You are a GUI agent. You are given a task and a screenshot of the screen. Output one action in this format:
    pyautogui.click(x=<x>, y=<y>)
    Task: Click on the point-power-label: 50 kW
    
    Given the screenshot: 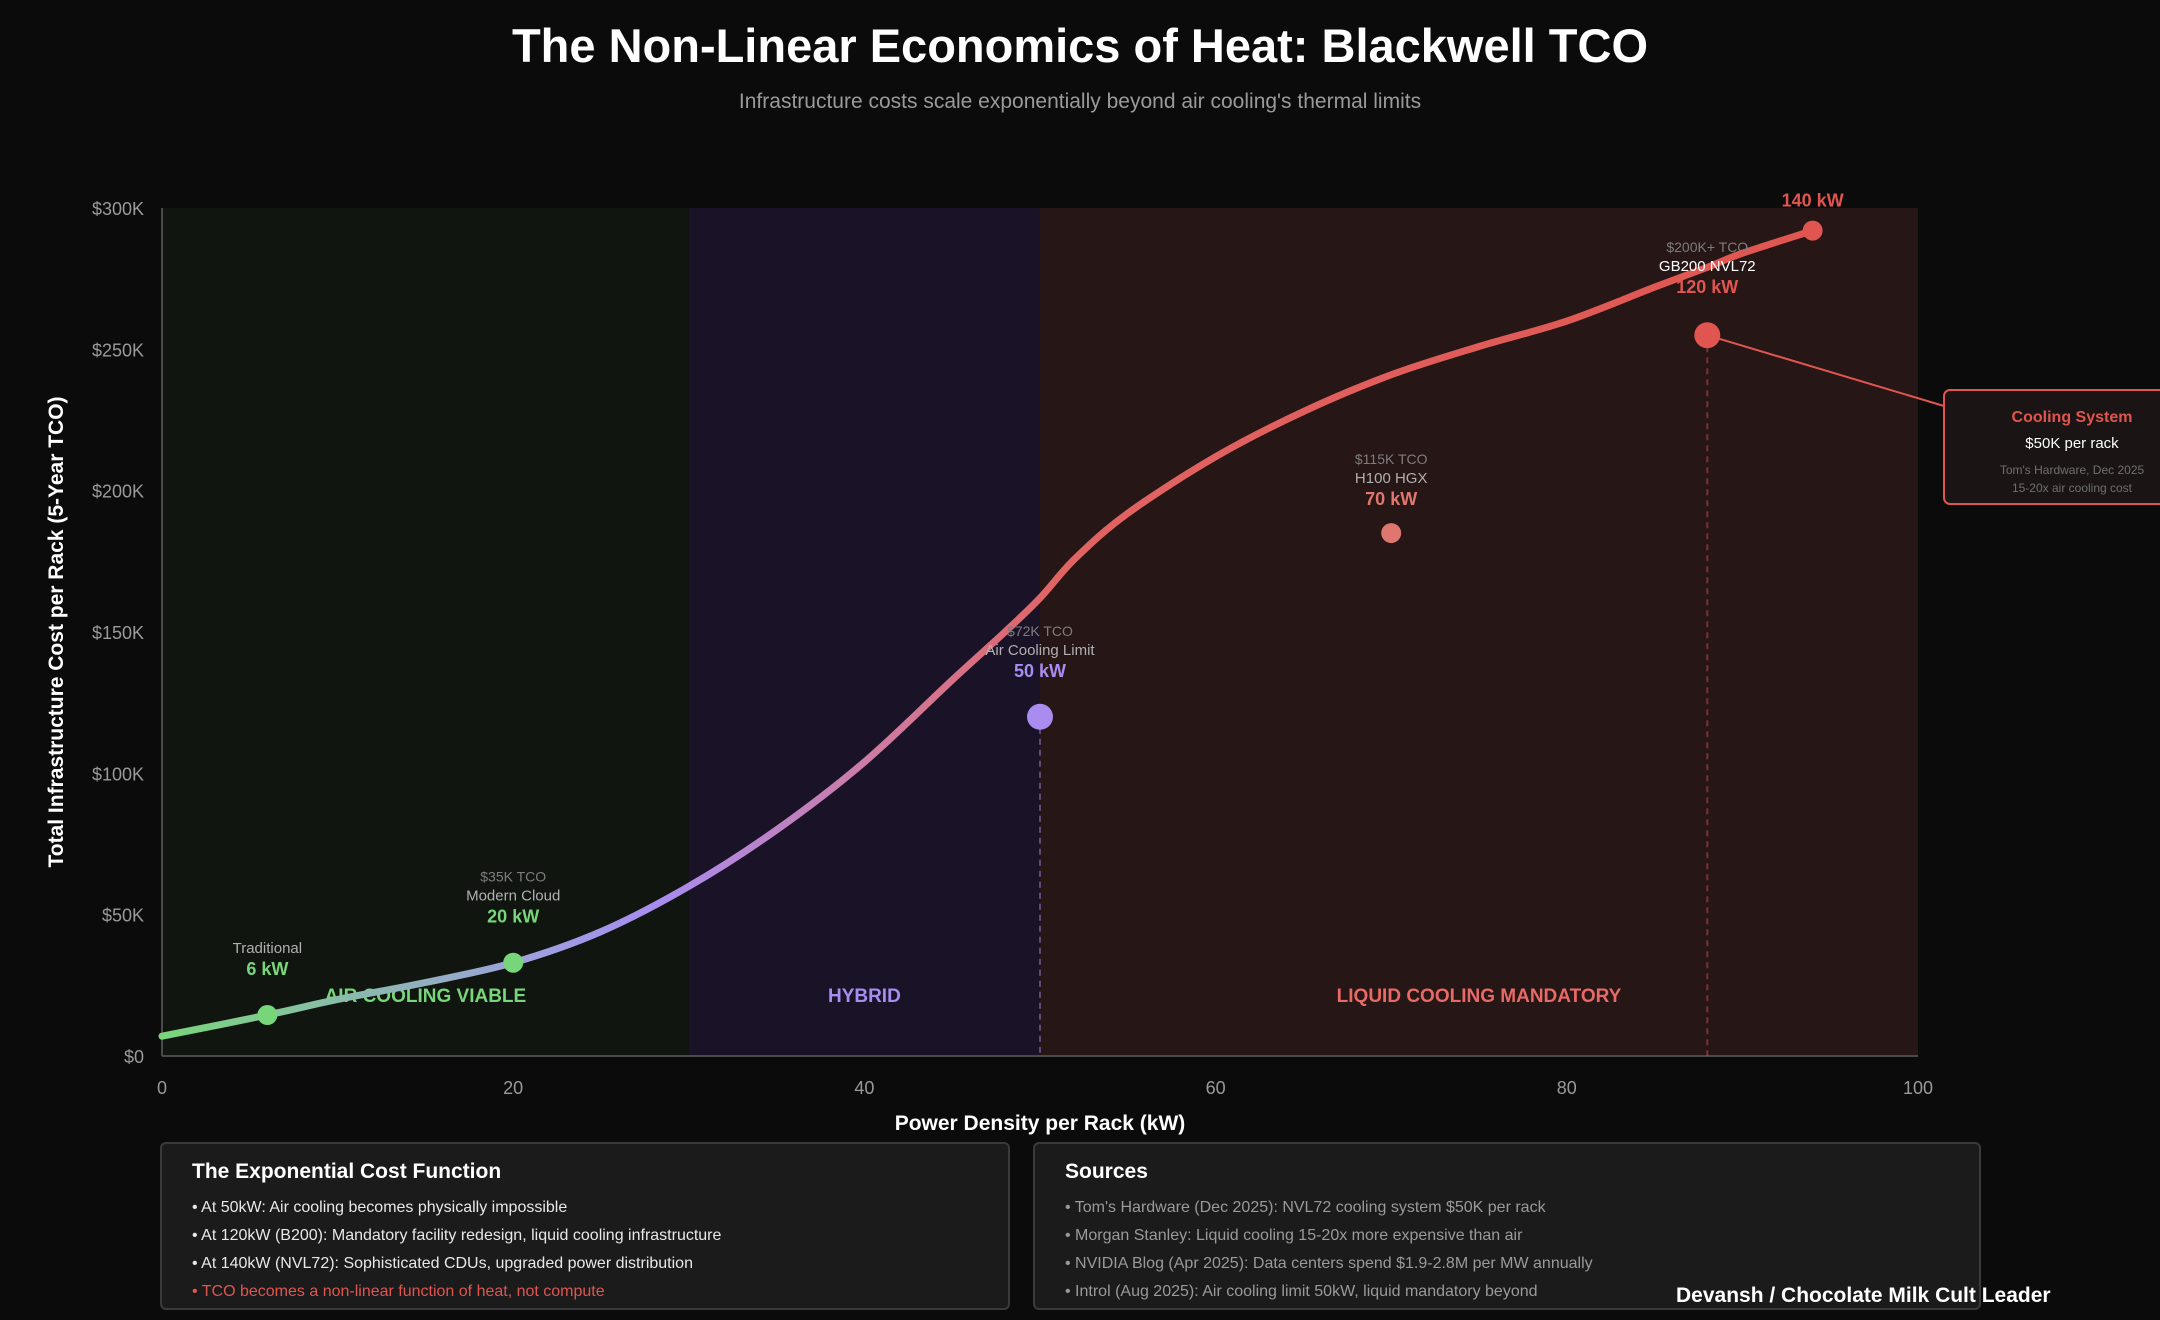 What is the action you would take?
    pyautogui.click(x=1040, y=671)
    